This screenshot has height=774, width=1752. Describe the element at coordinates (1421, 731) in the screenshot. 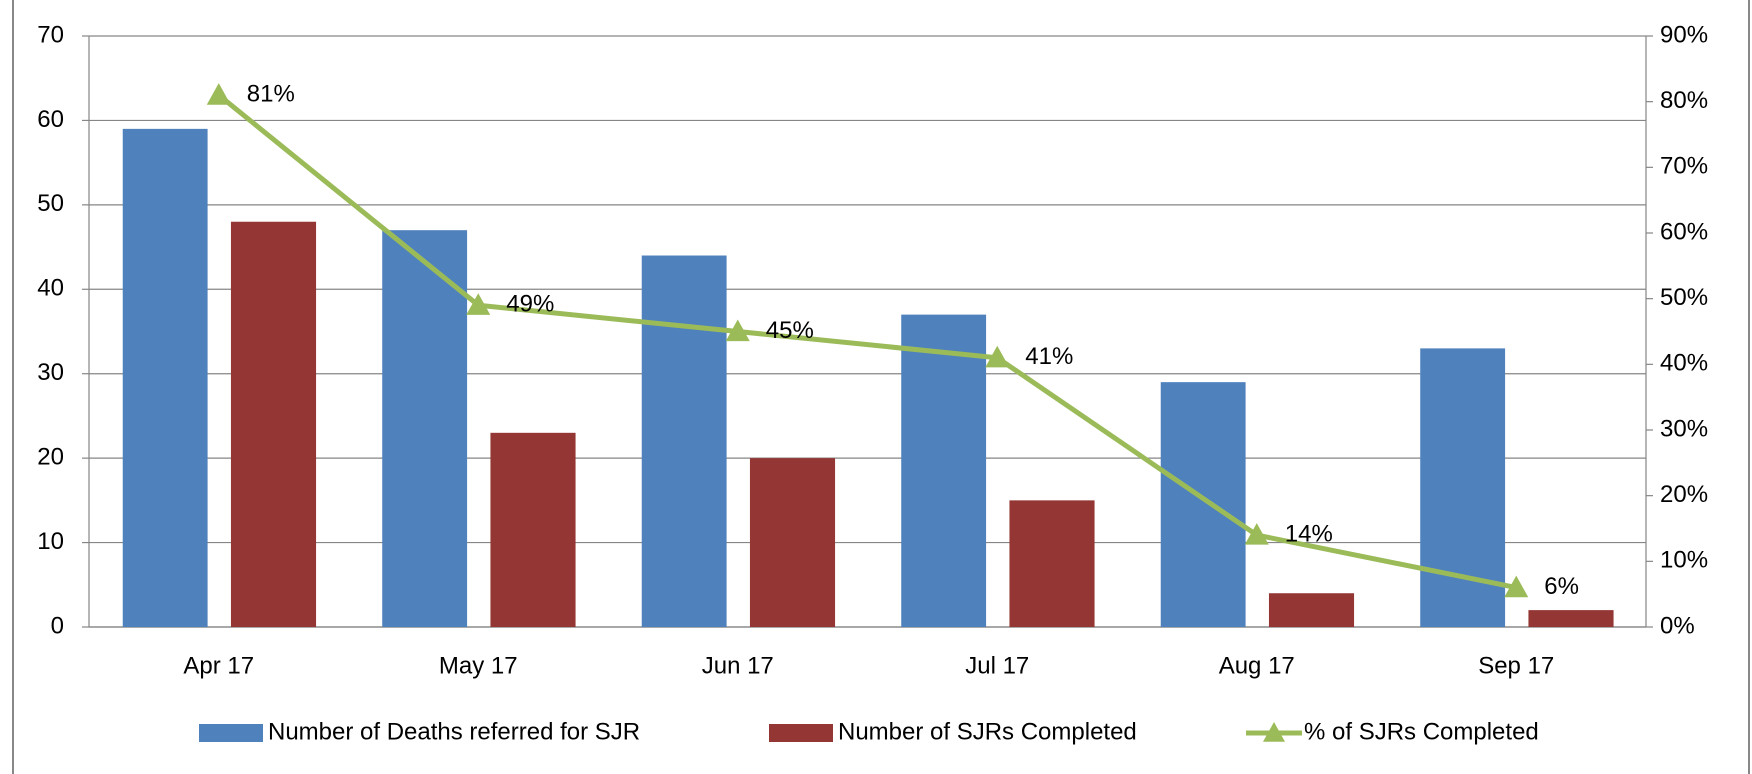

I see `legend-label: % of SJRs Completed` at that location.